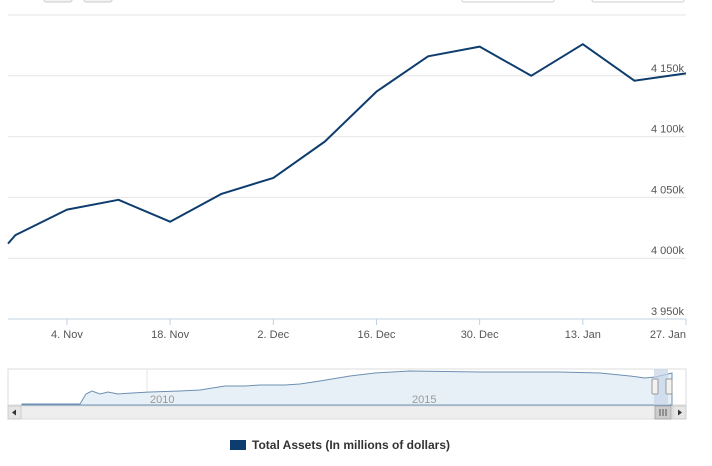 This screenshot has width=712, height=466. I want to click on y-tick-label: 3 950k, so click(668, 312).